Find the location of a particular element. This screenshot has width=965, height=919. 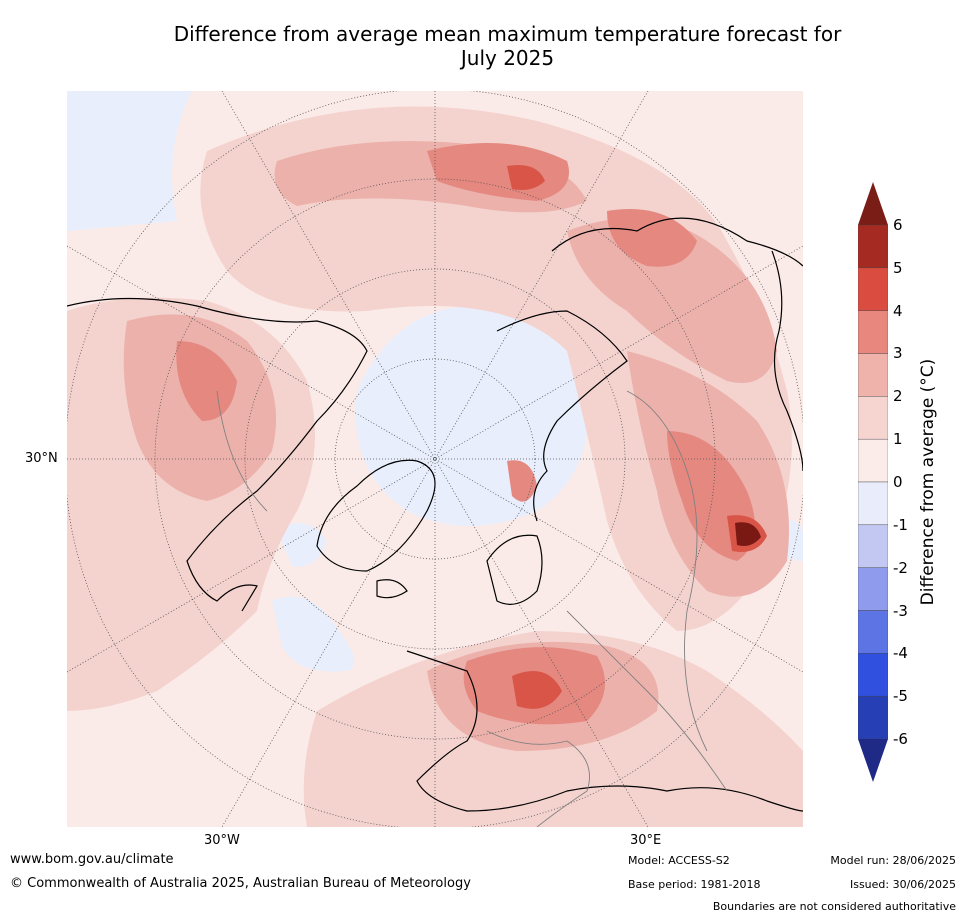

colorbar-label: Difference from average (°C) is located at coordinates (928, 482).